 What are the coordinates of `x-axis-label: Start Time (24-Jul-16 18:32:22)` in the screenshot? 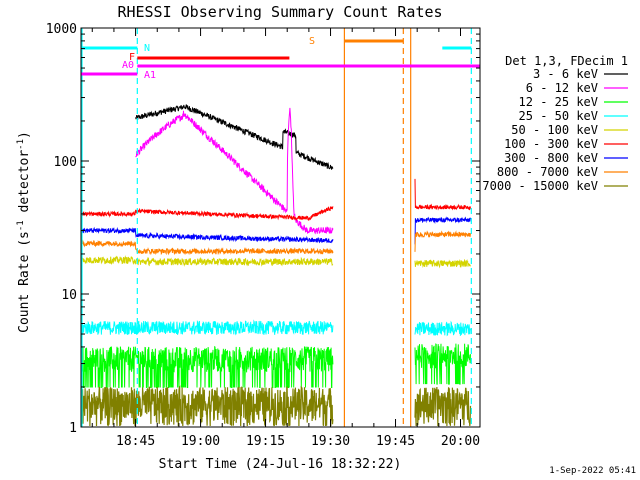 It's located at (280, 464).